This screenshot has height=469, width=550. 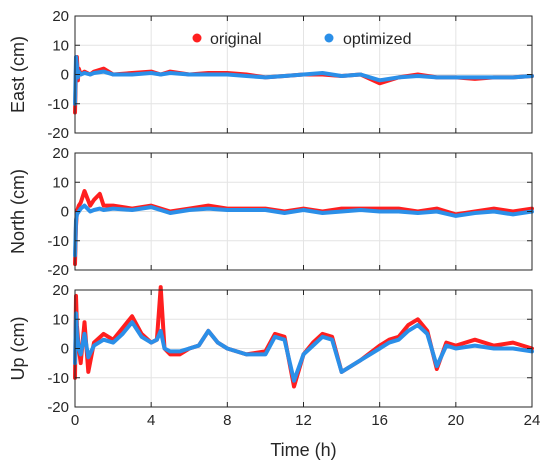 What do you see at coordinates (18, 211) in the screenshot?
I see `y-axis-label: North (cm)` at bounding box center [18, 211].